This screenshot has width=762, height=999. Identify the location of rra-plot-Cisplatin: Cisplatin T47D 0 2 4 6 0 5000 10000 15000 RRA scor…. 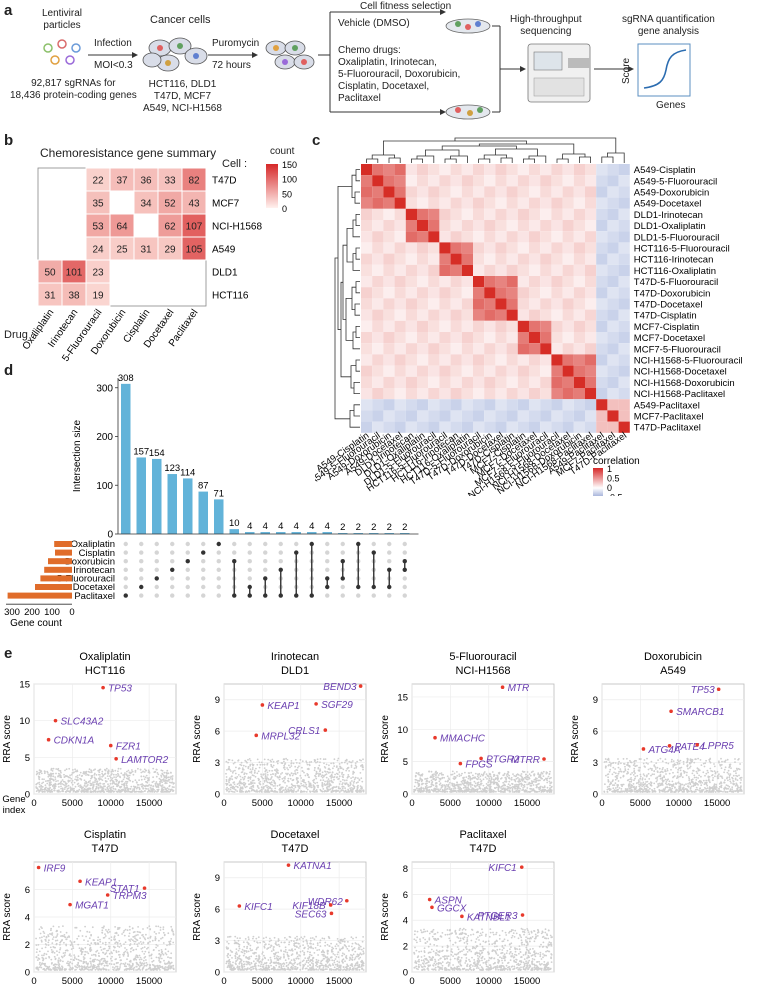
(89, 908).